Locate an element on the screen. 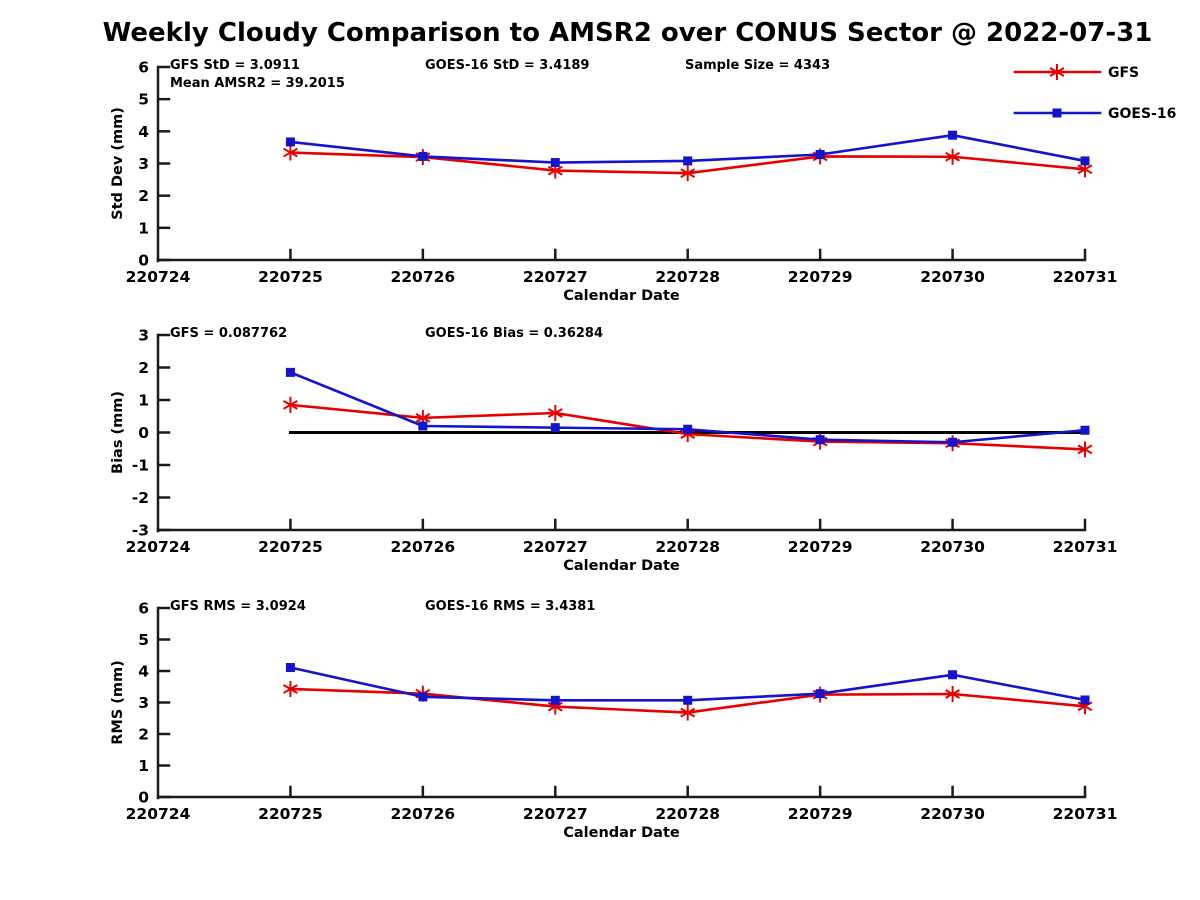  stat-annotation: GOES-16 RMS = 3.4381 is located at coordinates (510, 606).